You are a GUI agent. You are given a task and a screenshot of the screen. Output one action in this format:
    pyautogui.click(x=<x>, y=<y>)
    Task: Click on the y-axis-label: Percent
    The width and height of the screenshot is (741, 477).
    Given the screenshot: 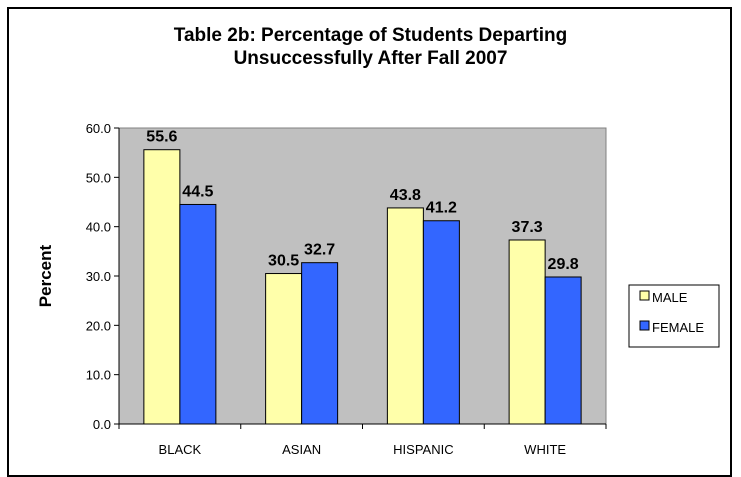 What is the action you would take?
    pyautogui.click(x=45, y=275)
    